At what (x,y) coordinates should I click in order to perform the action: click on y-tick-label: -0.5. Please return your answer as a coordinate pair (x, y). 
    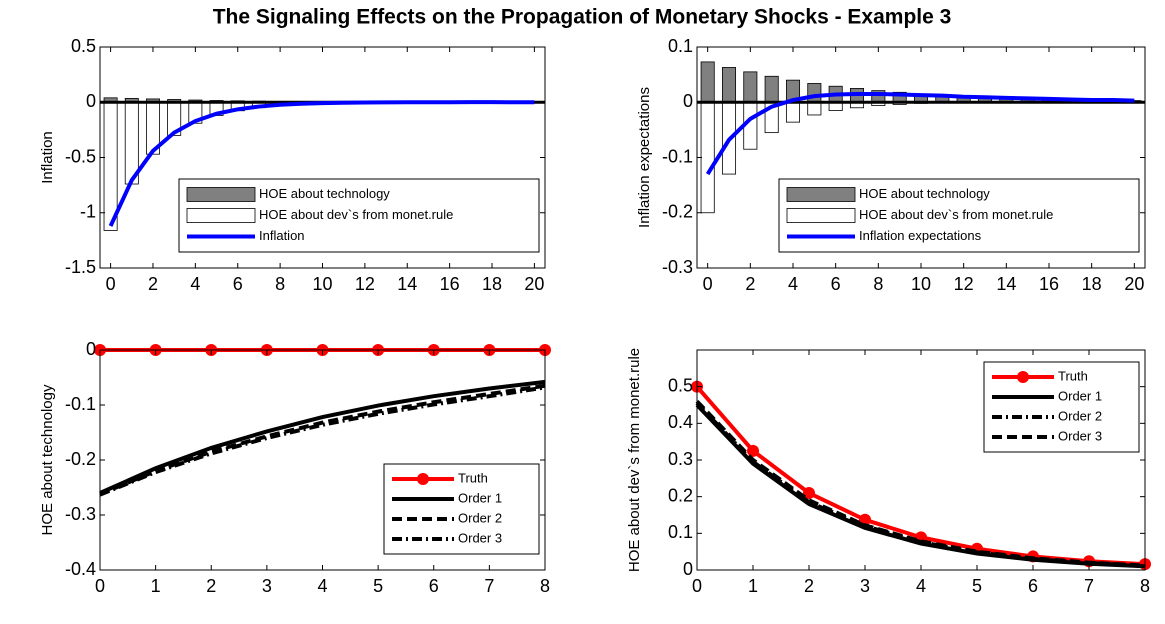
    Looking at the image, I should click on (80, 156).